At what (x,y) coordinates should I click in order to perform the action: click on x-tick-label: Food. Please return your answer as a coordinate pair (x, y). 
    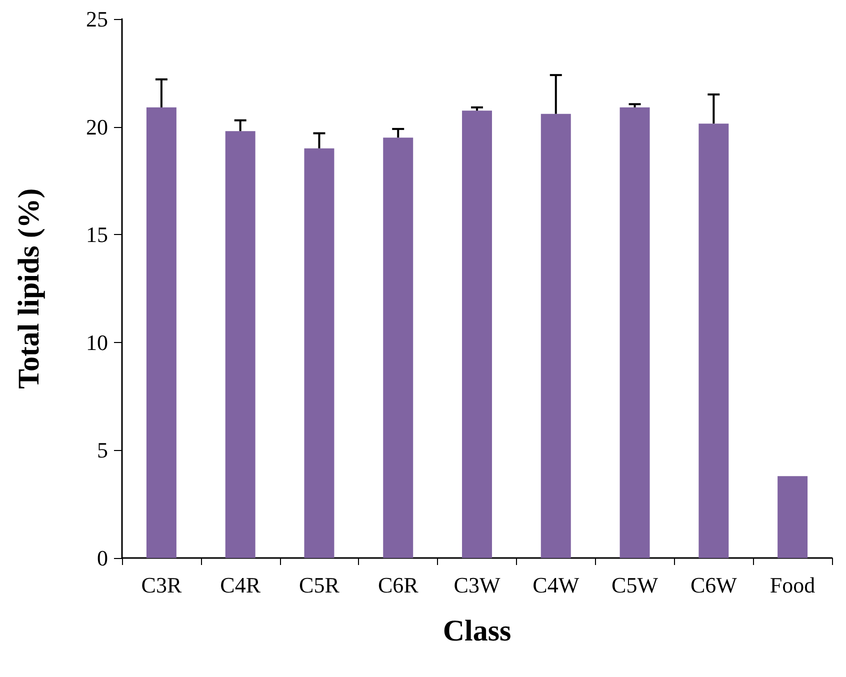
    Looking at the image, I should click on (793, 585).